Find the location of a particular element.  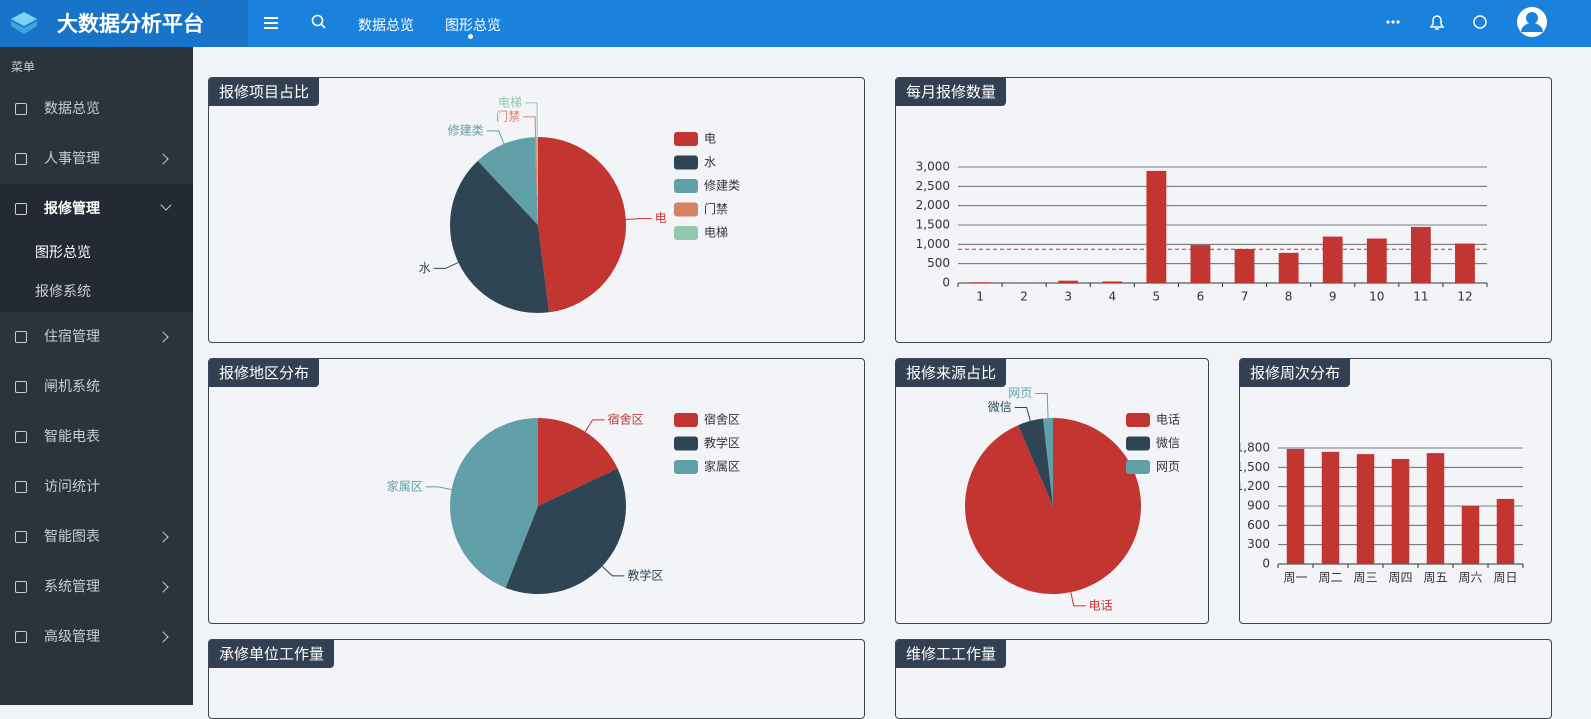

panel-title: 报修地区分布 is located at coordinates (264, 373).